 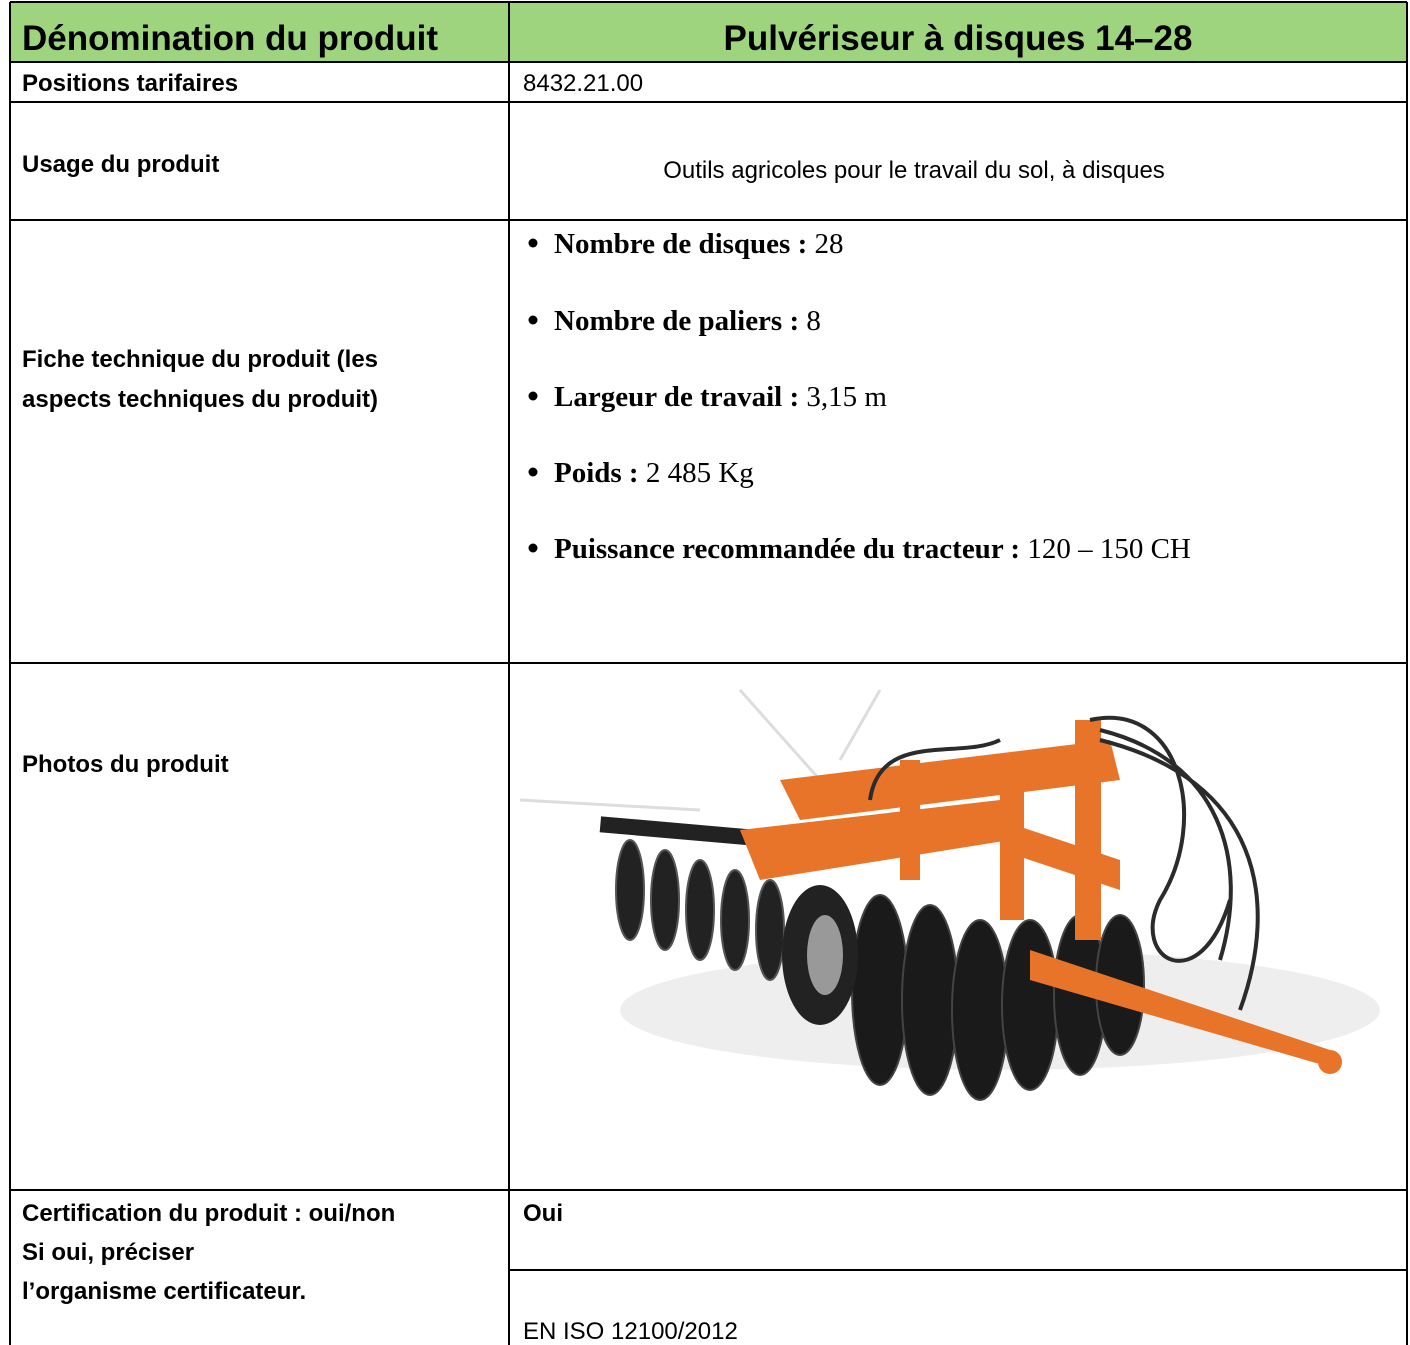 I want to click on spec-value: 120 – 150 CH, so click(x=1109, y=549).